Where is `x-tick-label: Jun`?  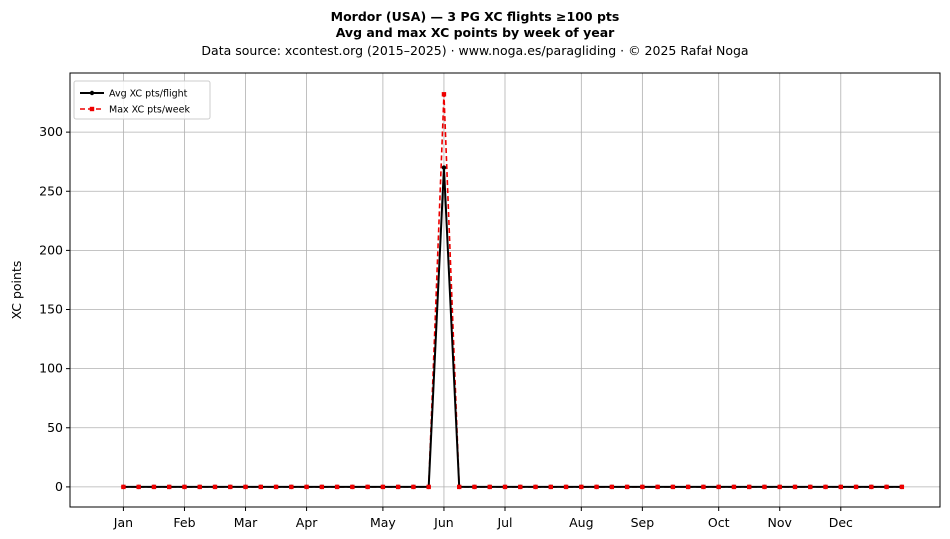
x-tick-label: Jun is located at coordinates (443, 522).